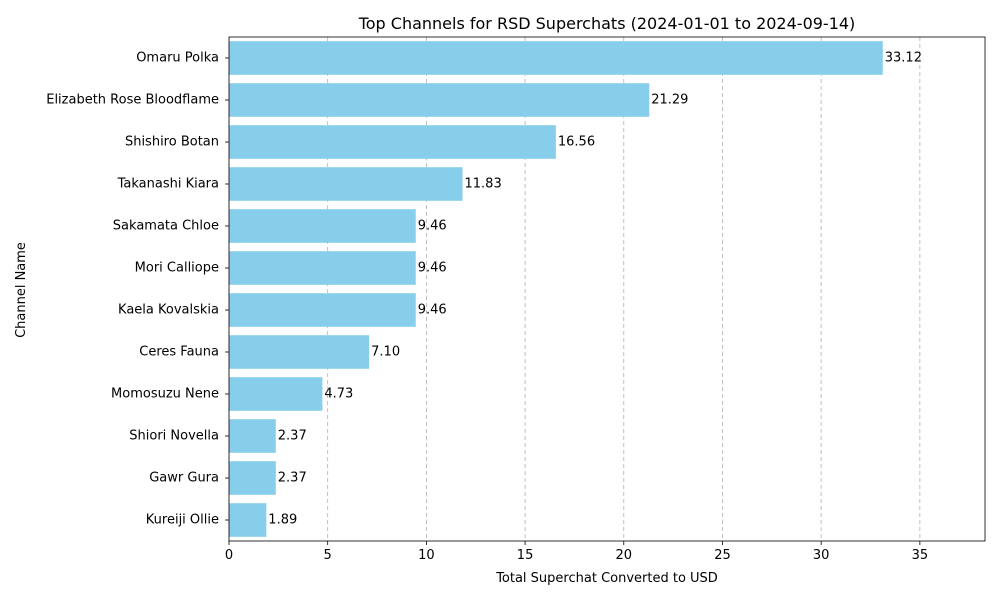 The image size is (1000, 600). I want to click on x-tick-label: 0, so click(229, 555).